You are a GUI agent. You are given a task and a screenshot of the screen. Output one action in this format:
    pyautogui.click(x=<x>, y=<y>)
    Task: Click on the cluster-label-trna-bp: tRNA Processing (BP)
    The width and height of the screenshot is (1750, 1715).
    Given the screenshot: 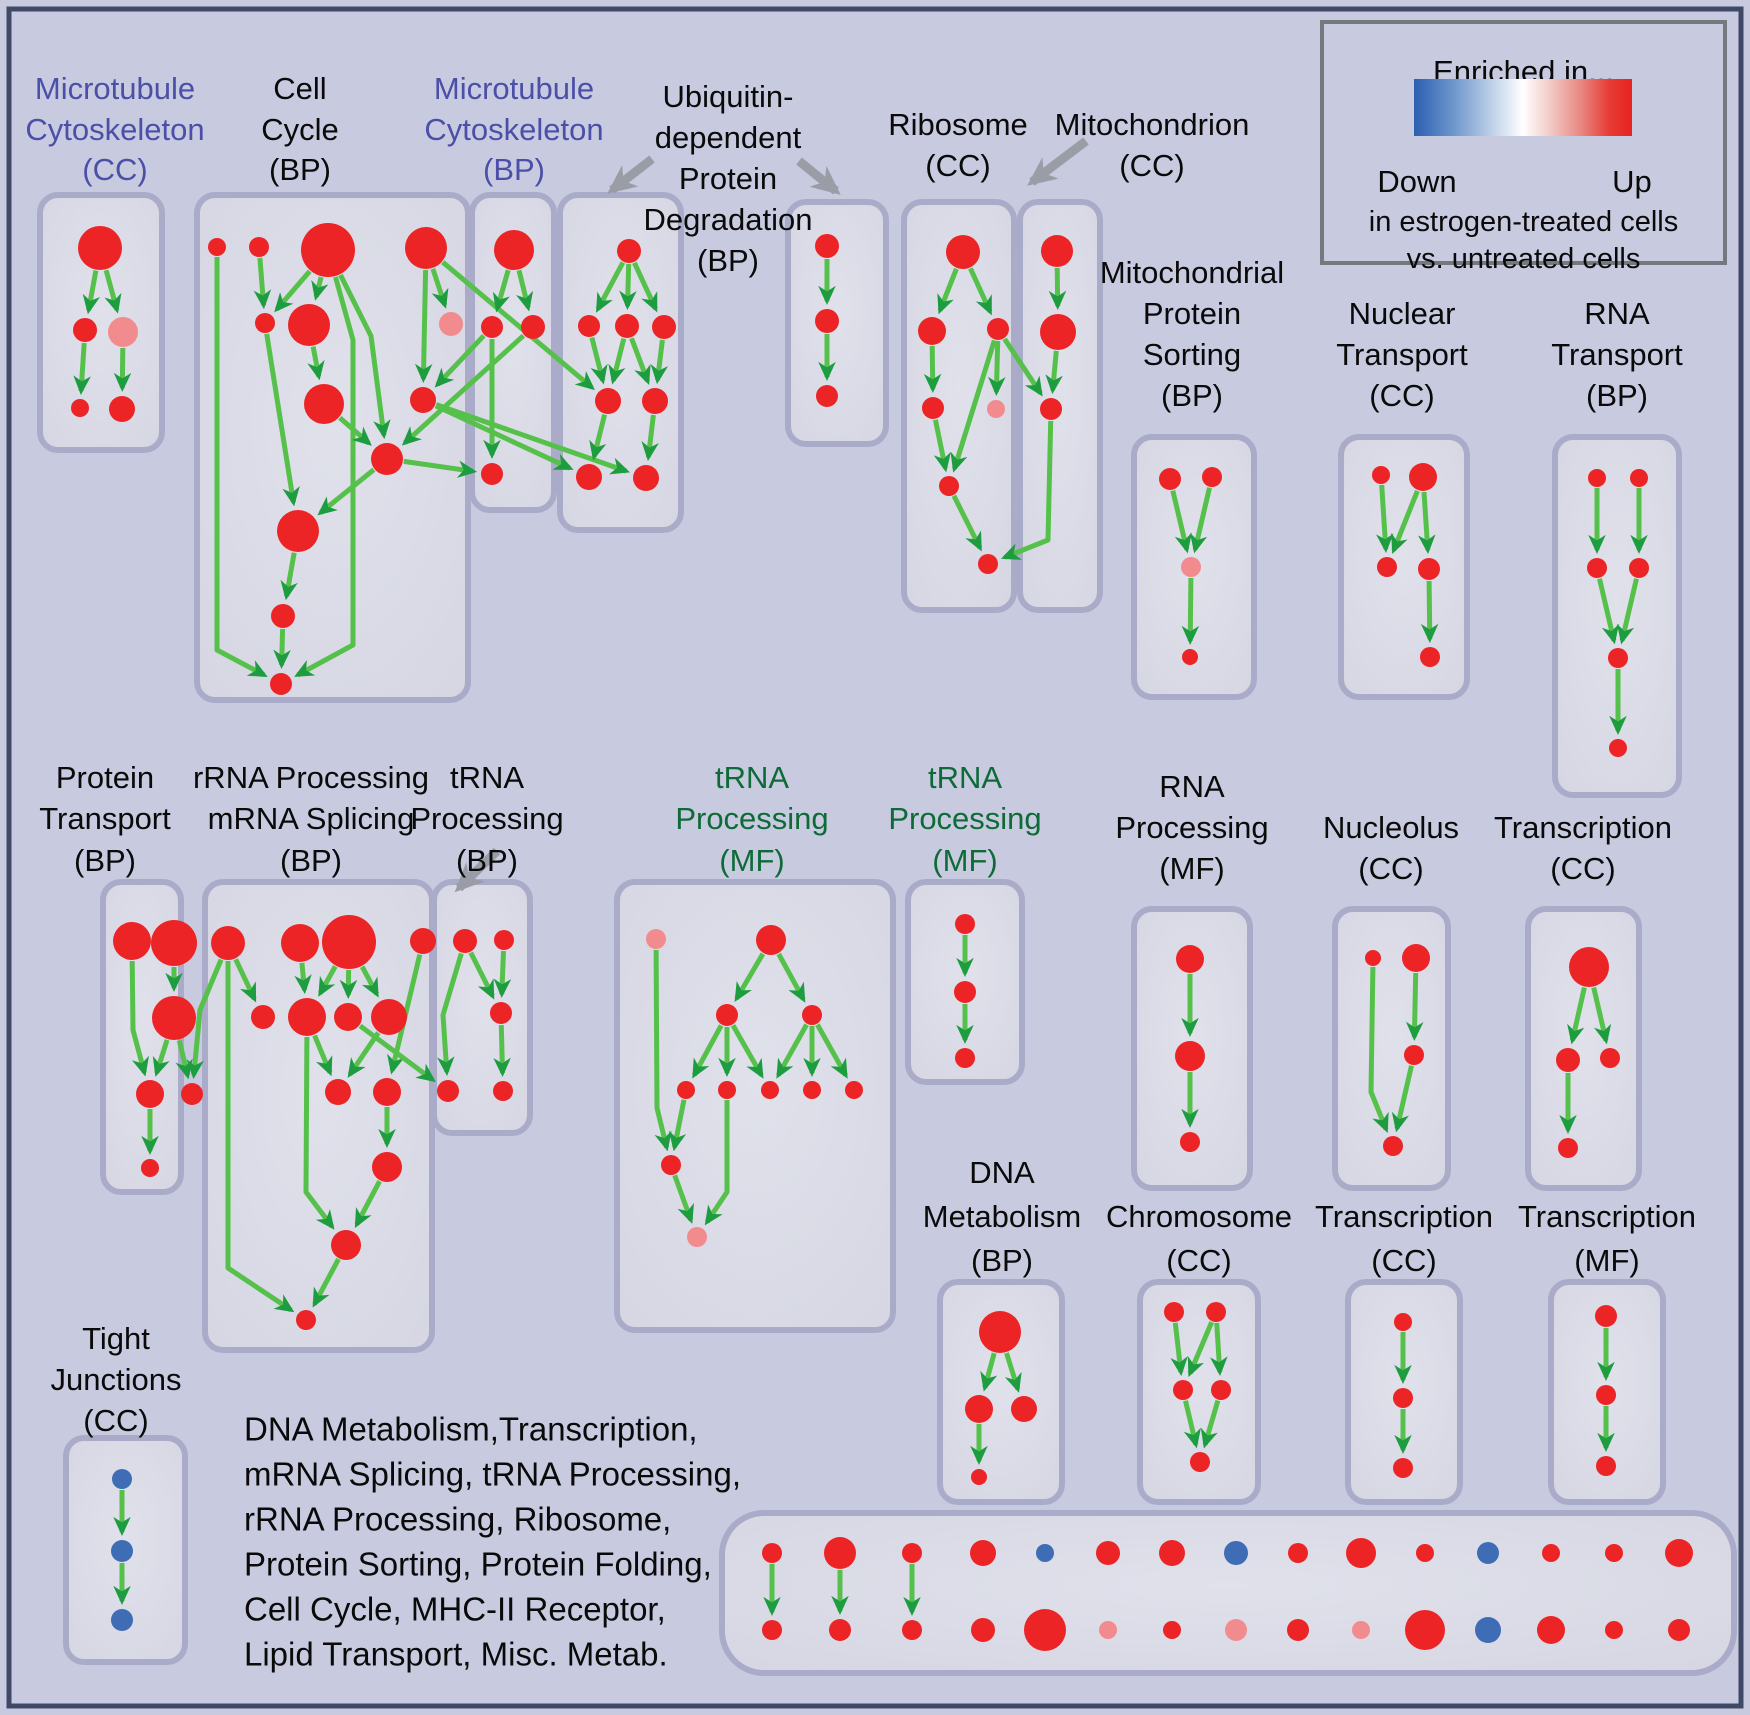 What is the action you would take?
    pyautogui.click(x=486, y=819)
    